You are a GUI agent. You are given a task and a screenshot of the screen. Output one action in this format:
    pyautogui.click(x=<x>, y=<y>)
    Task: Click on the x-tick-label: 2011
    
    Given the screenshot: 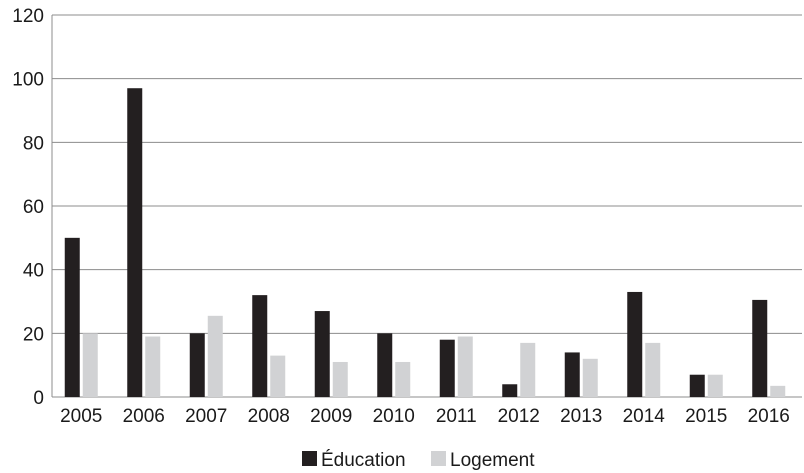 What is the action you would take?
    pyautogui.click(x=456, y=416)
    